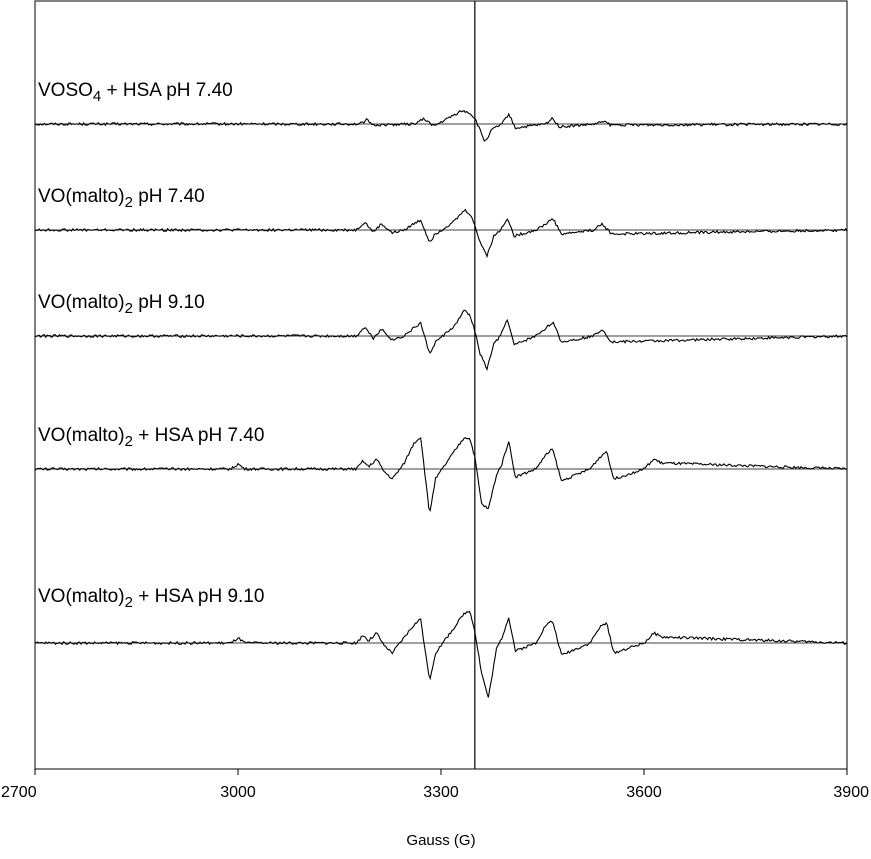  What do you see at coordinates (169, 196) in the screenshot?
I see `series-label-rest: pH 7.40` at bounding box center [169, 196].